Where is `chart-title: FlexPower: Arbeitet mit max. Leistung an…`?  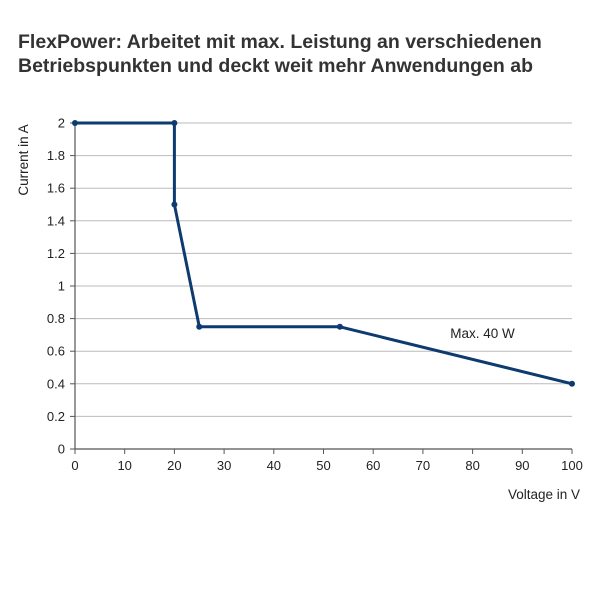
chart-title: FlexPower: Arbeitet mit max. Leistung an… is located at coordinates (305, 54).